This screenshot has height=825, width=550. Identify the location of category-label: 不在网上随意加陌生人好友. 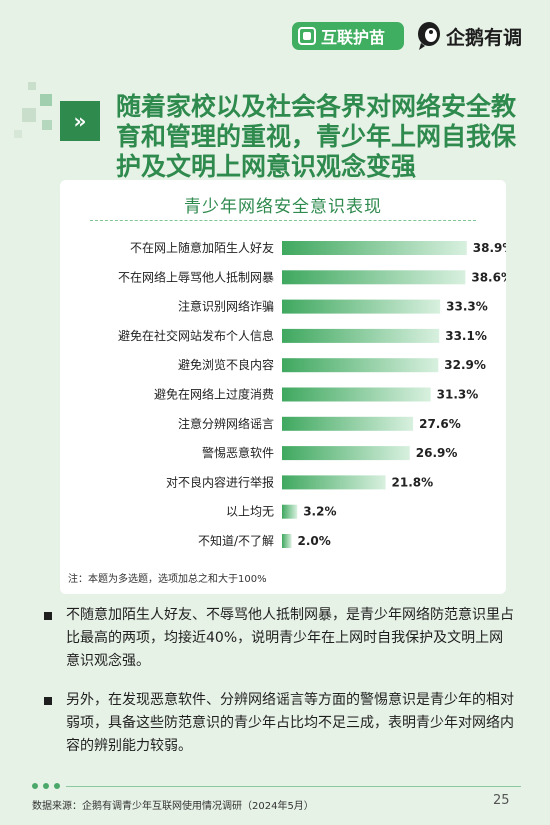
(202, 247).